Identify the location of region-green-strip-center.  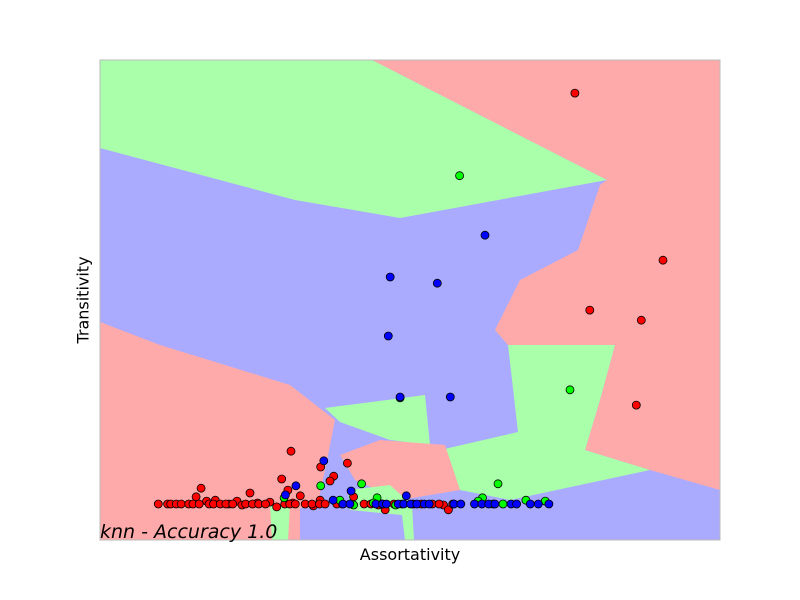
(381, 512).